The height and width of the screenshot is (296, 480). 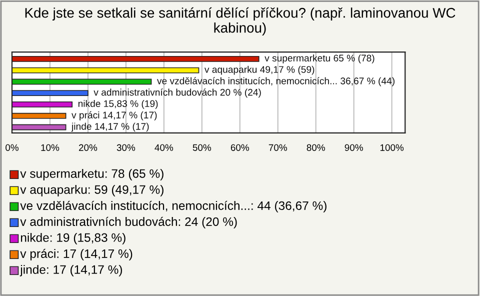 I want to click on x-tick-label: 50%, so click(x=202, y=147).